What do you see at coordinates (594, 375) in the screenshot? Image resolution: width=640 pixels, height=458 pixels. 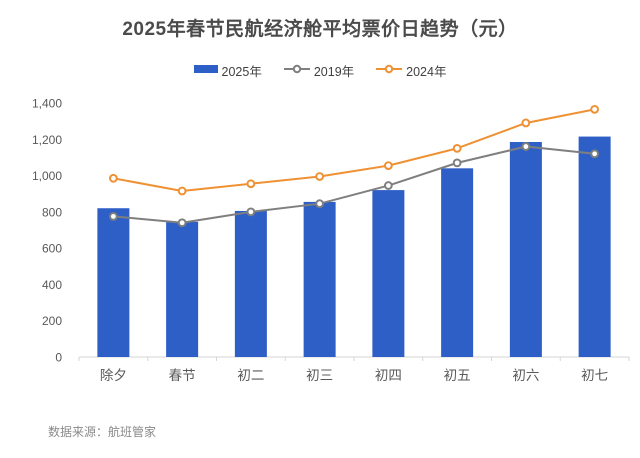 I see `x-axis-category-label: 初七` at bounding box center [594, 375].